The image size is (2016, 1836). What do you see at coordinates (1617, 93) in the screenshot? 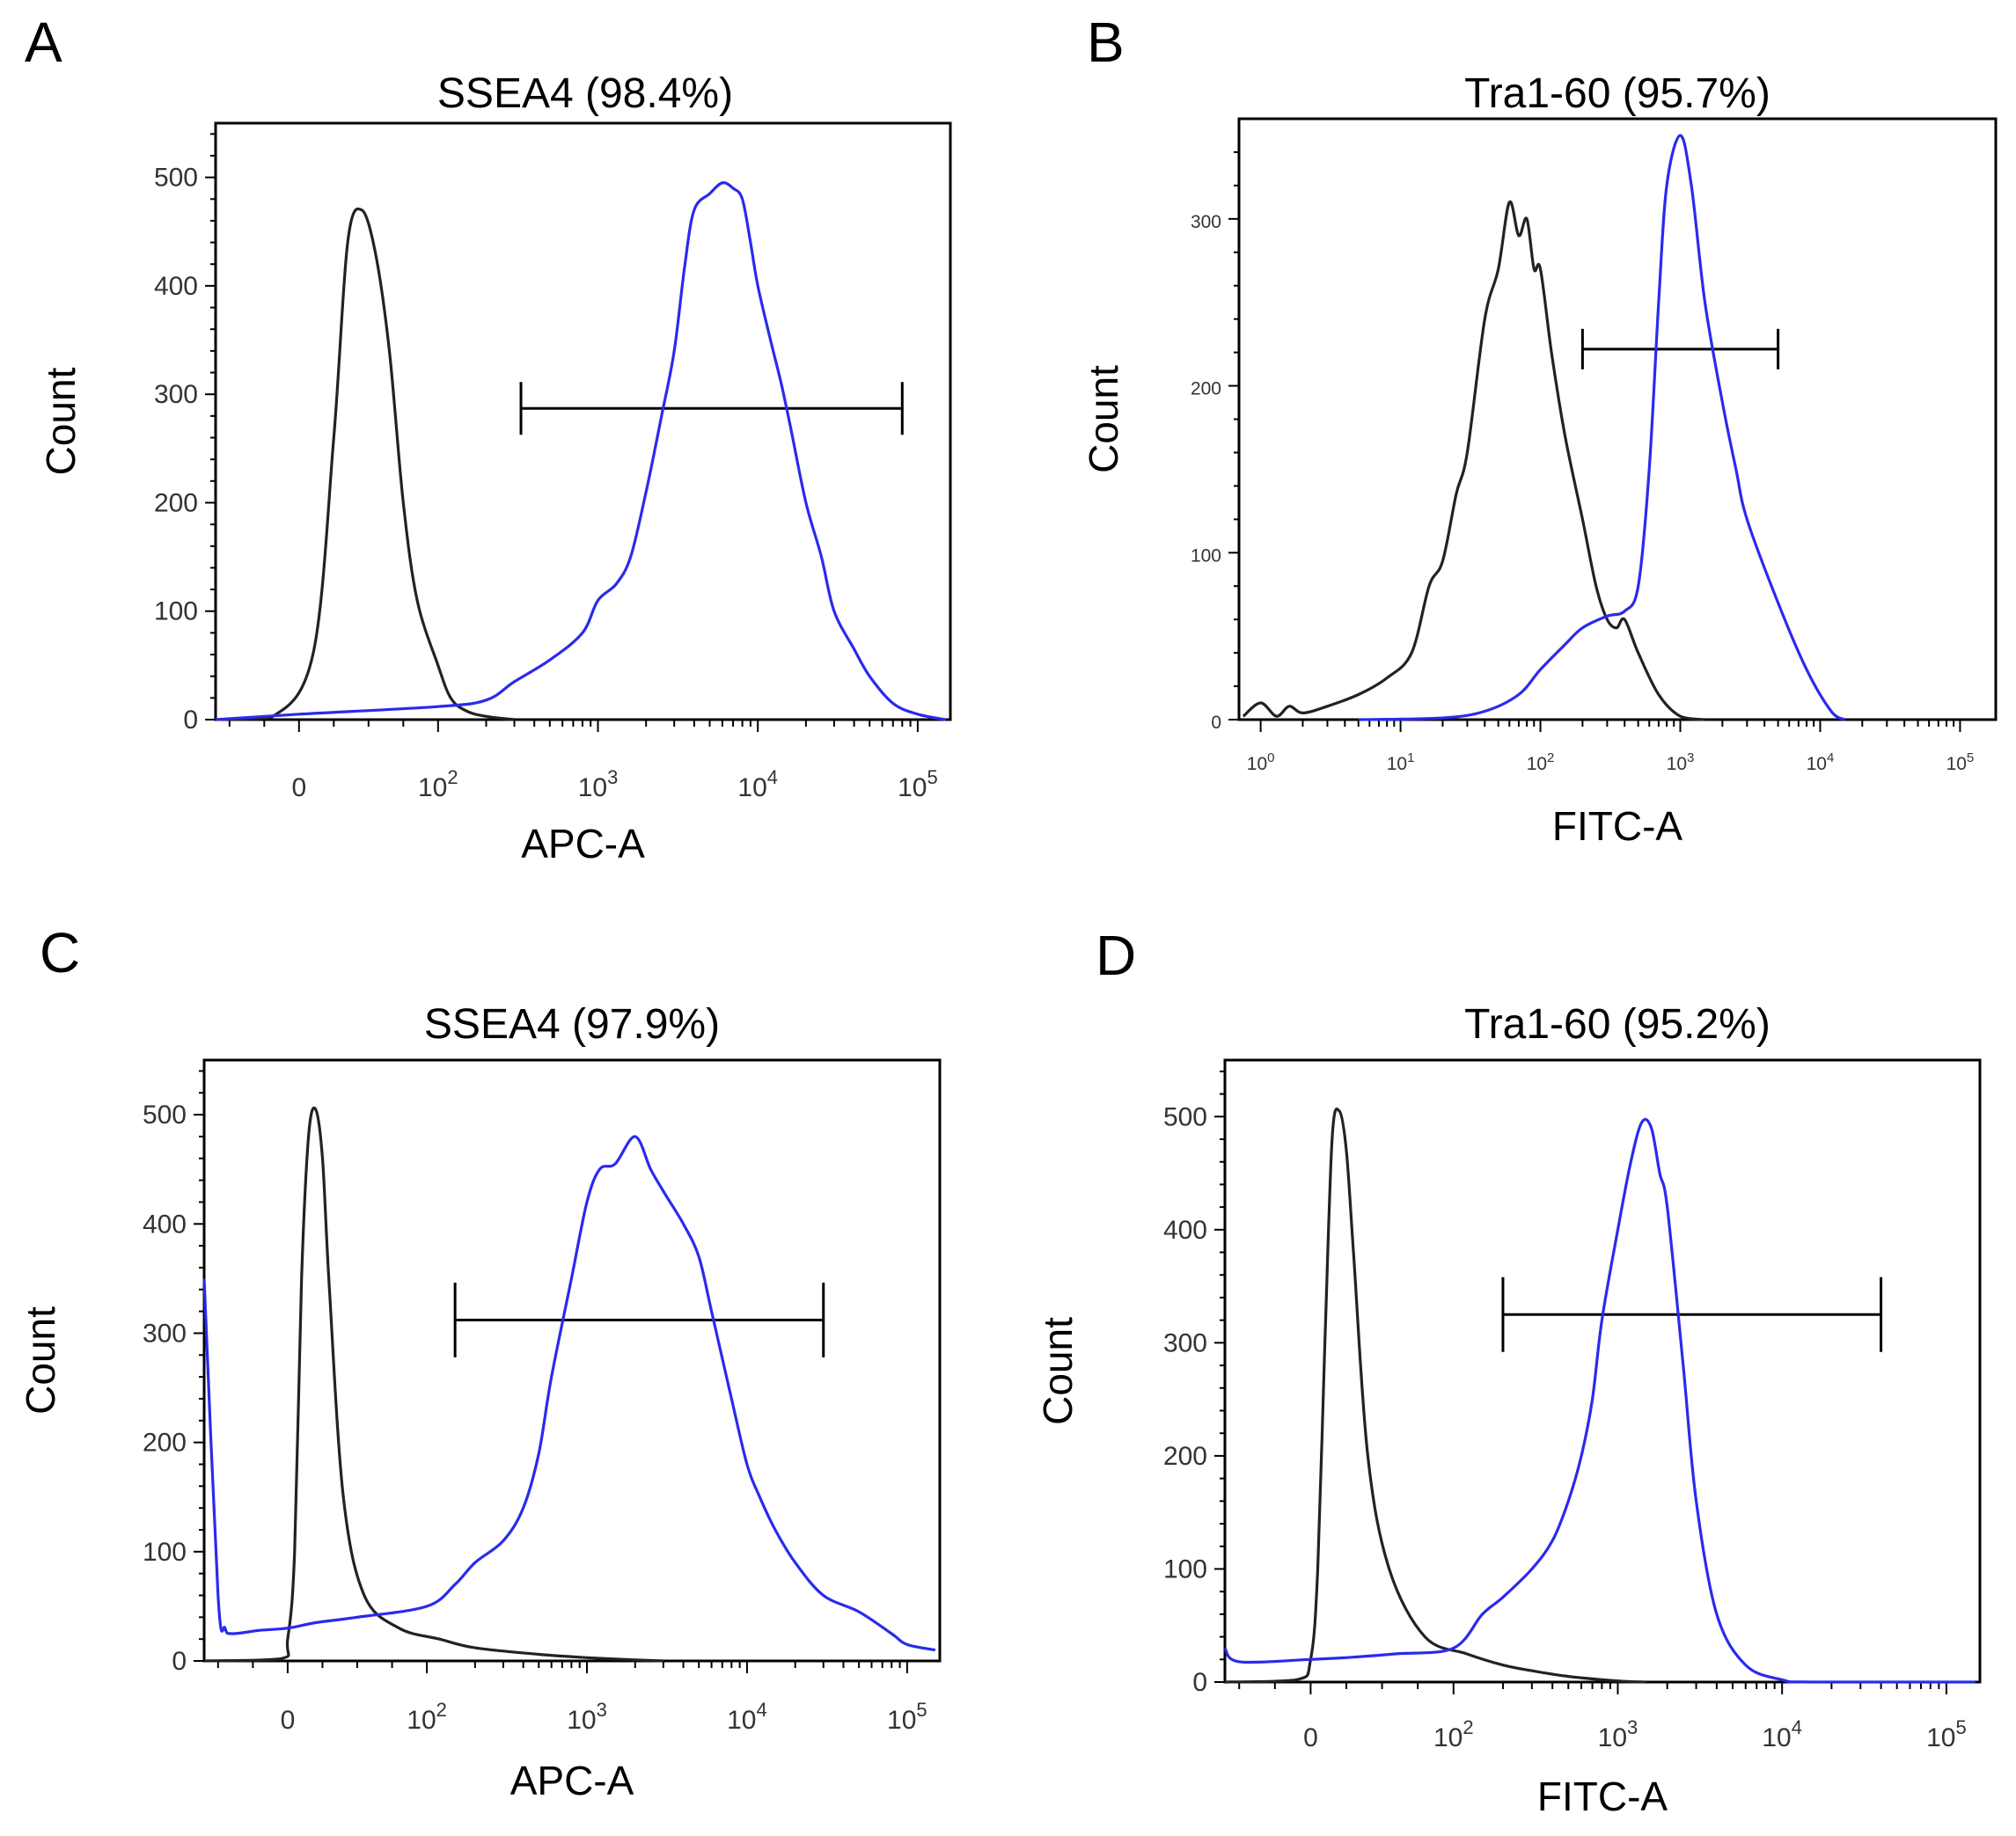
I see `chart-title: Tra1-60 (95.7%)` at bounding box center [1617, 93].